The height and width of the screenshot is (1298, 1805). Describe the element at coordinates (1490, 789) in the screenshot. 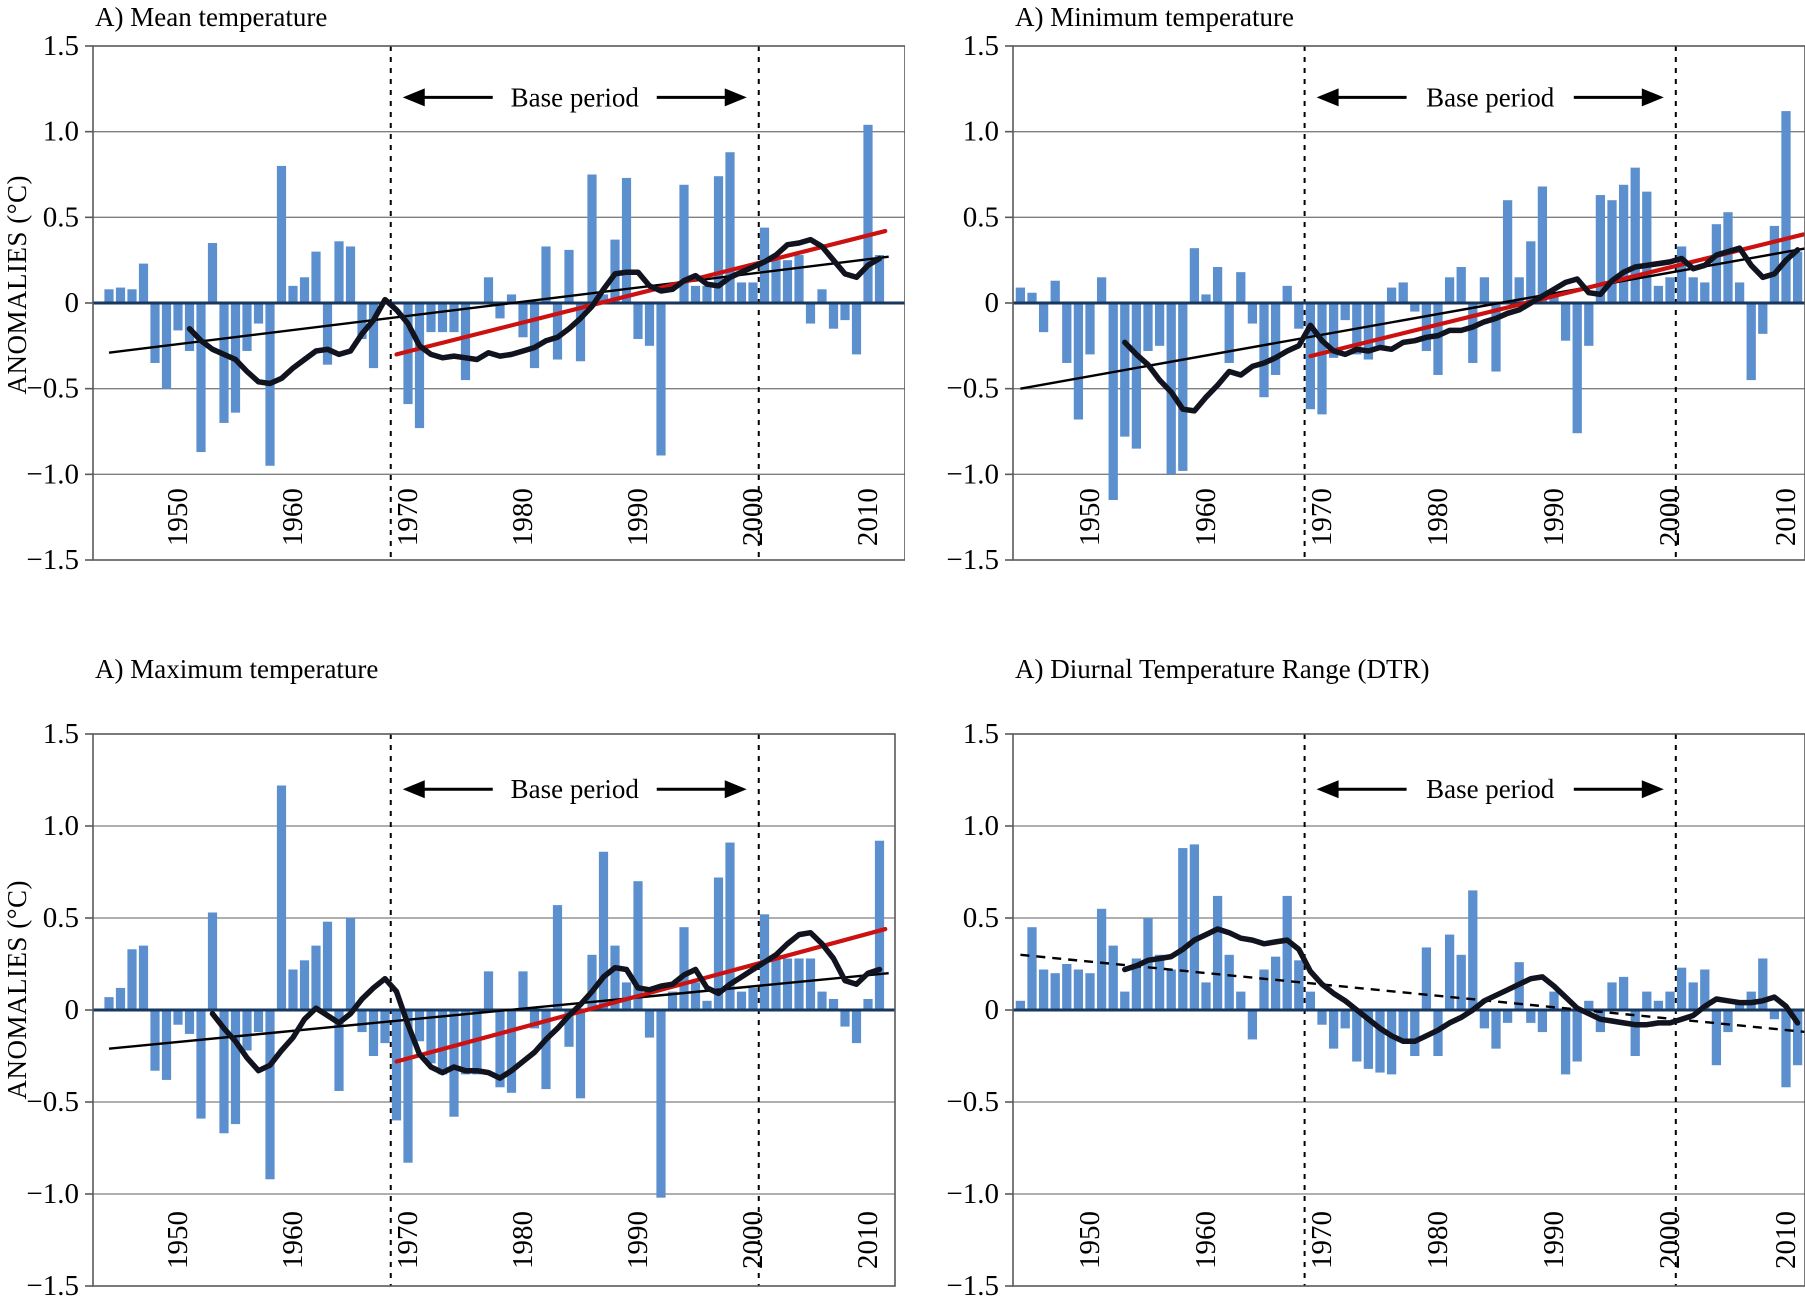

I see `base-period-annotation: Base period` at that location.